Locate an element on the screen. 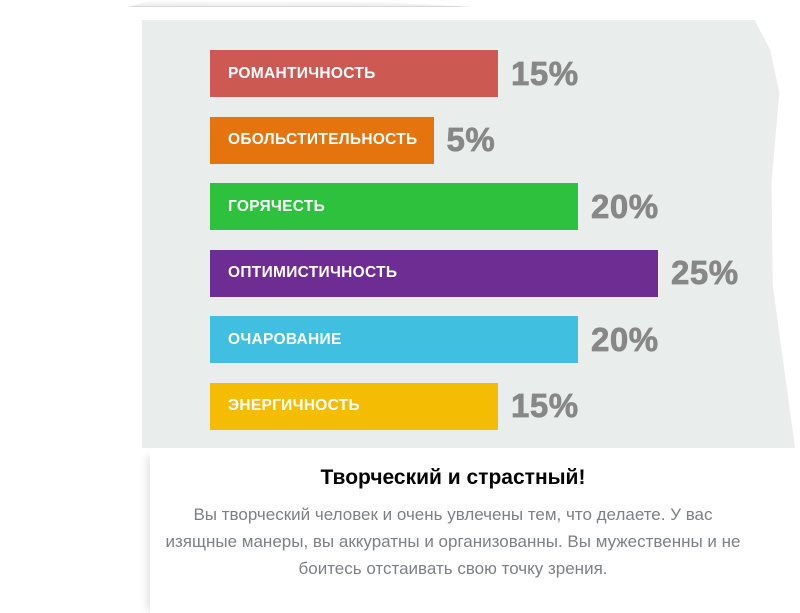  bar-2: ОБОЛЬСТИТЕЛЬНОСТЬ is located at coordinates (322, 140).